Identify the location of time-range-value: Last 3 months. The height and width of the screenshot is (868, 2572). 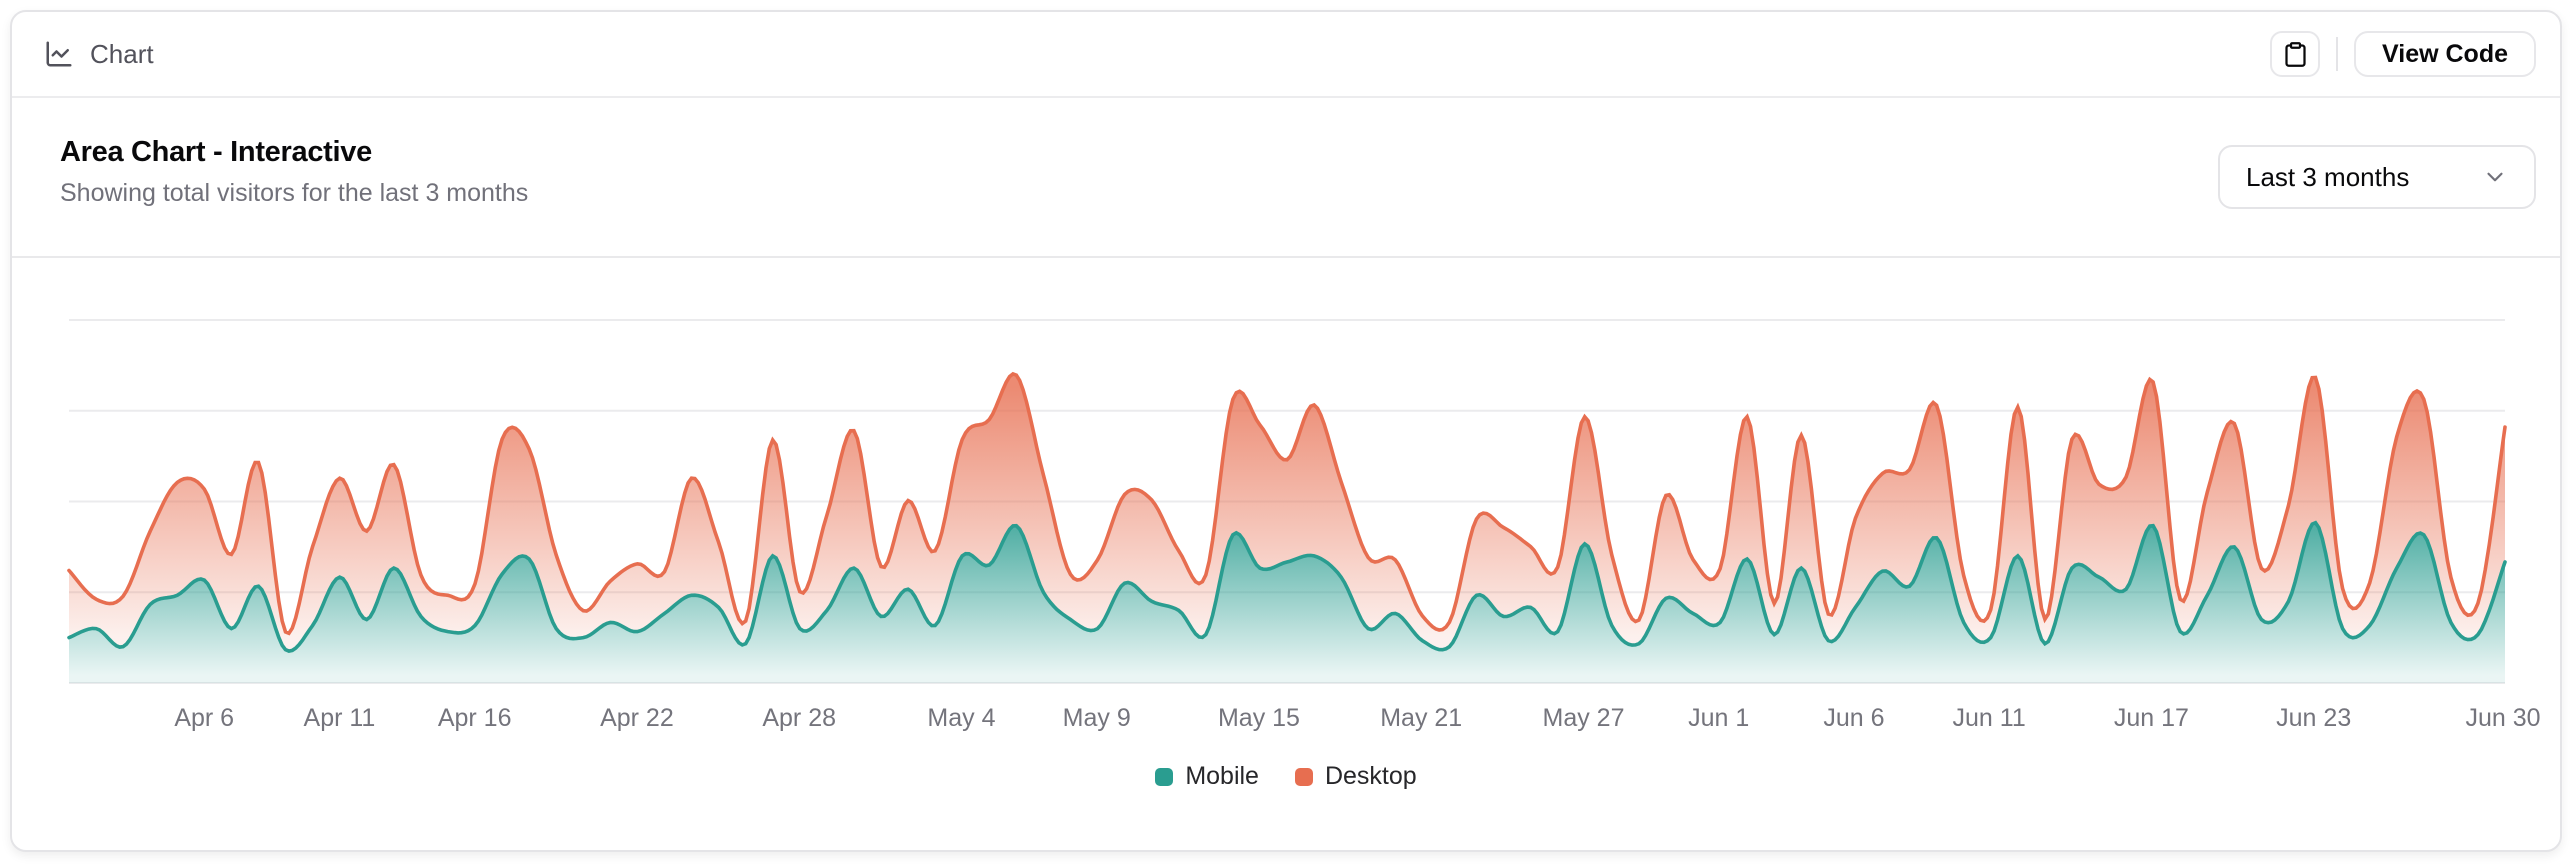
(2328, 176).